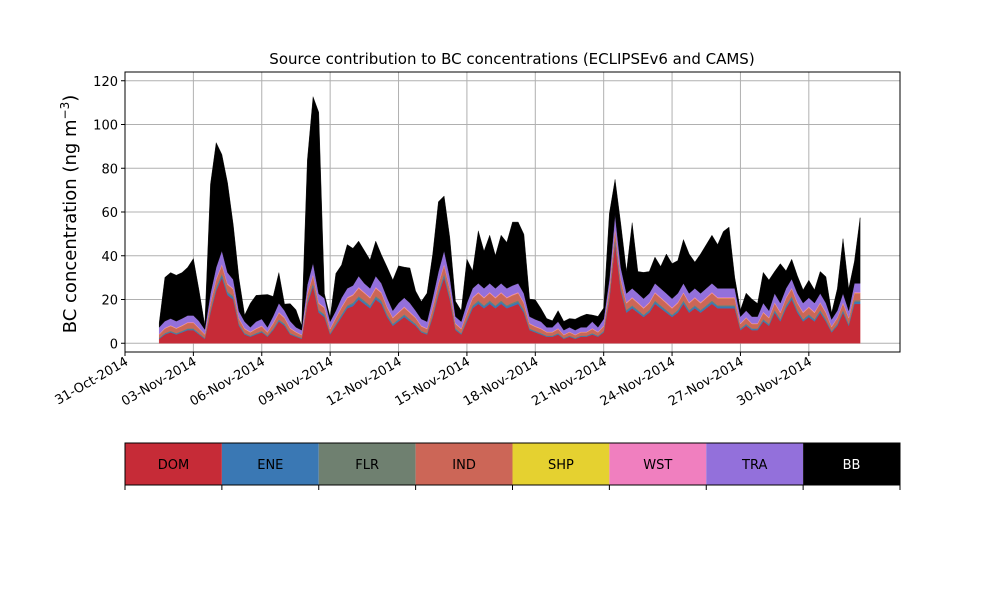  I want to click on legend-label-shp: SHP, so click(561, 465).